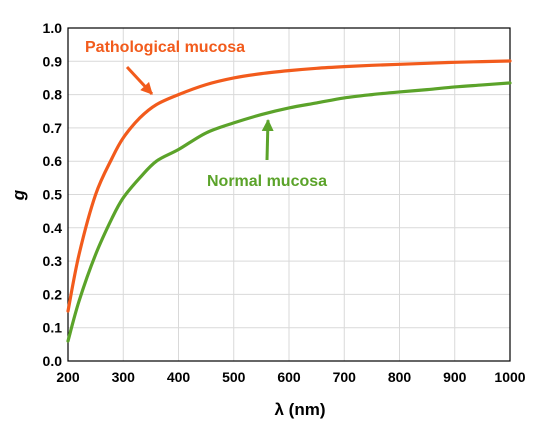 The width and height of the screenshot is (550, 438). Describe the element at coordinates (53, 294) in the screenshot. I see `y-tick-label: 0.2` at that location.